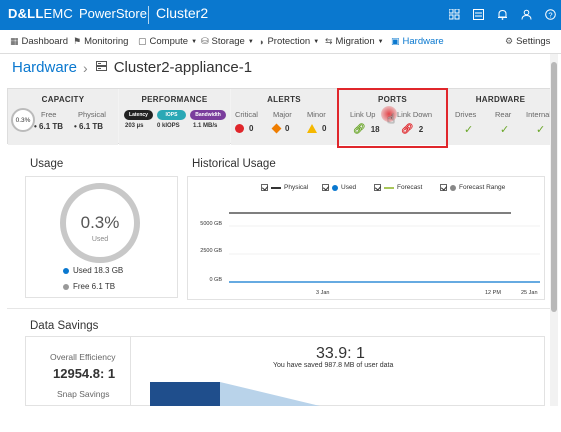 The image size is (561, 432). I want to click on data-savings-title: Data Savings, so click(64, 326).